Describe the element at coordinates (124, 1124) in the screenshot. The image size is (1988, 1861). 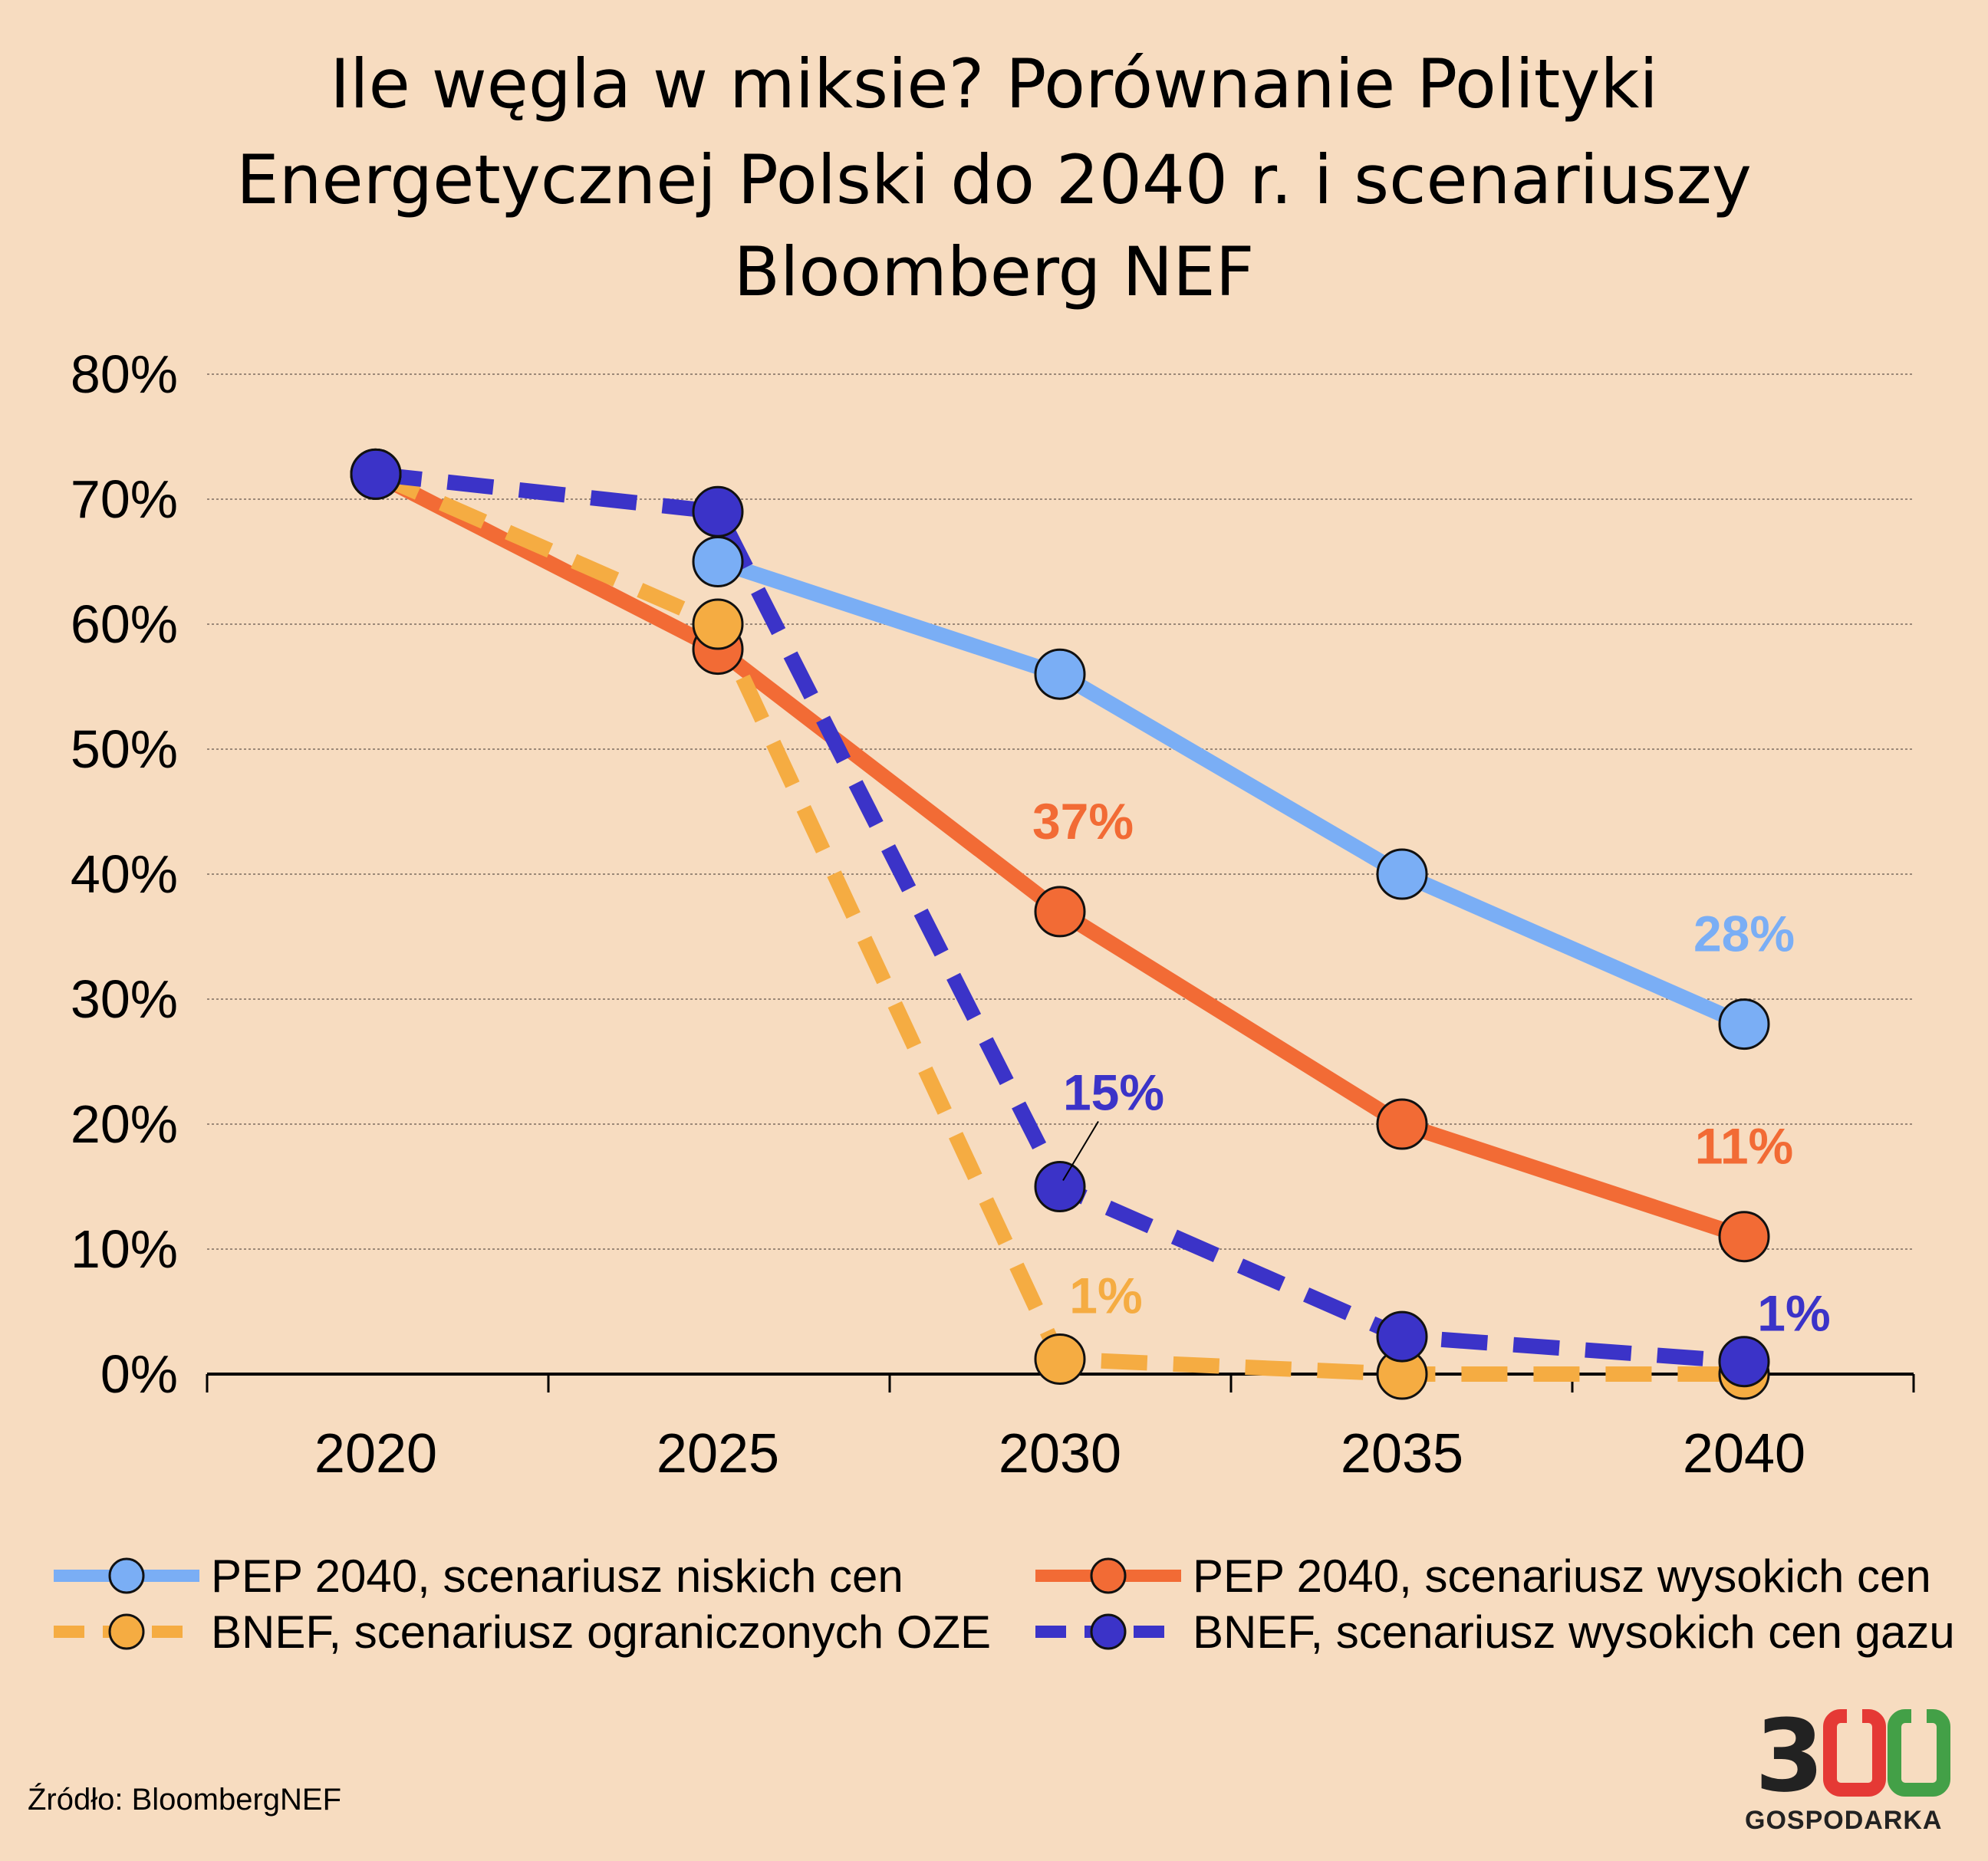
I see `ytick-label: 20%` at that location.